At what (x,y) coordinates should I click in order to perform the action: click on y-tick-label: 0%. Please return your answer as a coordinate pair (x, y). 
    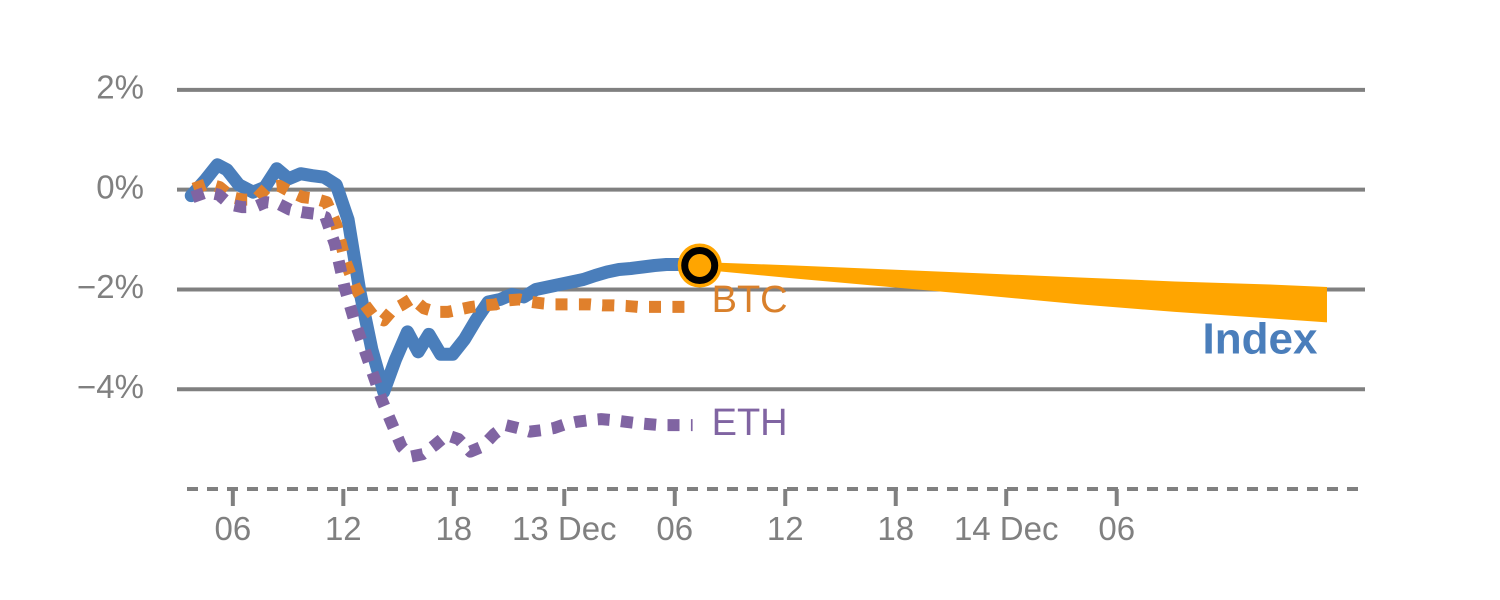
    Looking at the image, I should click on (120, 186).